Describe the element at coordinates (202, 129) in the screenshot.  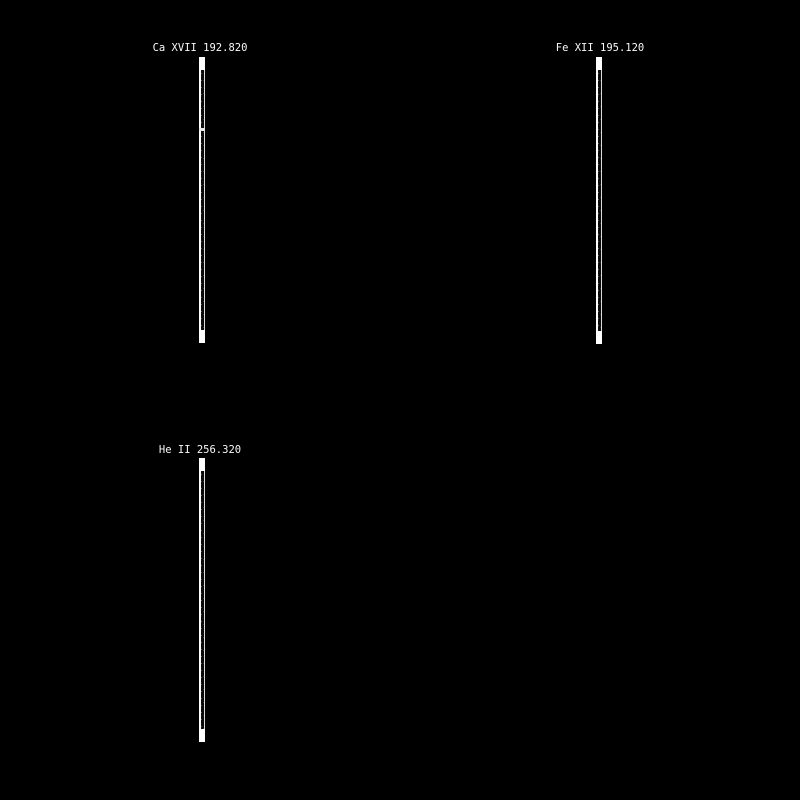
I see `bright-band` at that location.